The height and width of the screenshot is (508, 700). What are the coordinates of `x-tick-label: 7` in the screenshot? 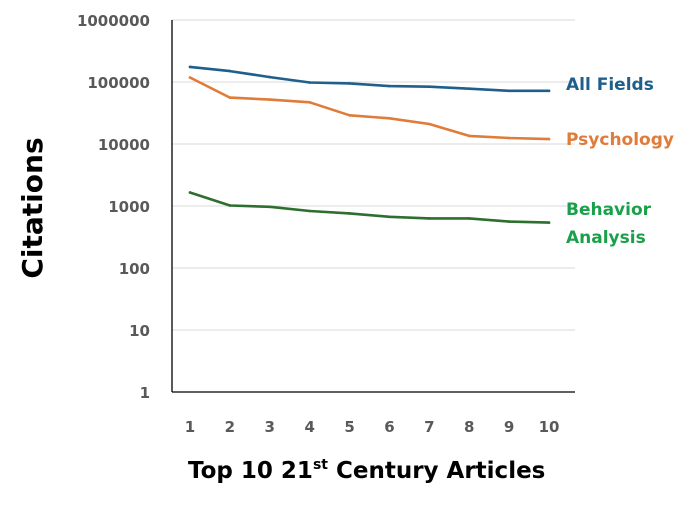 It's located at (429, 427).